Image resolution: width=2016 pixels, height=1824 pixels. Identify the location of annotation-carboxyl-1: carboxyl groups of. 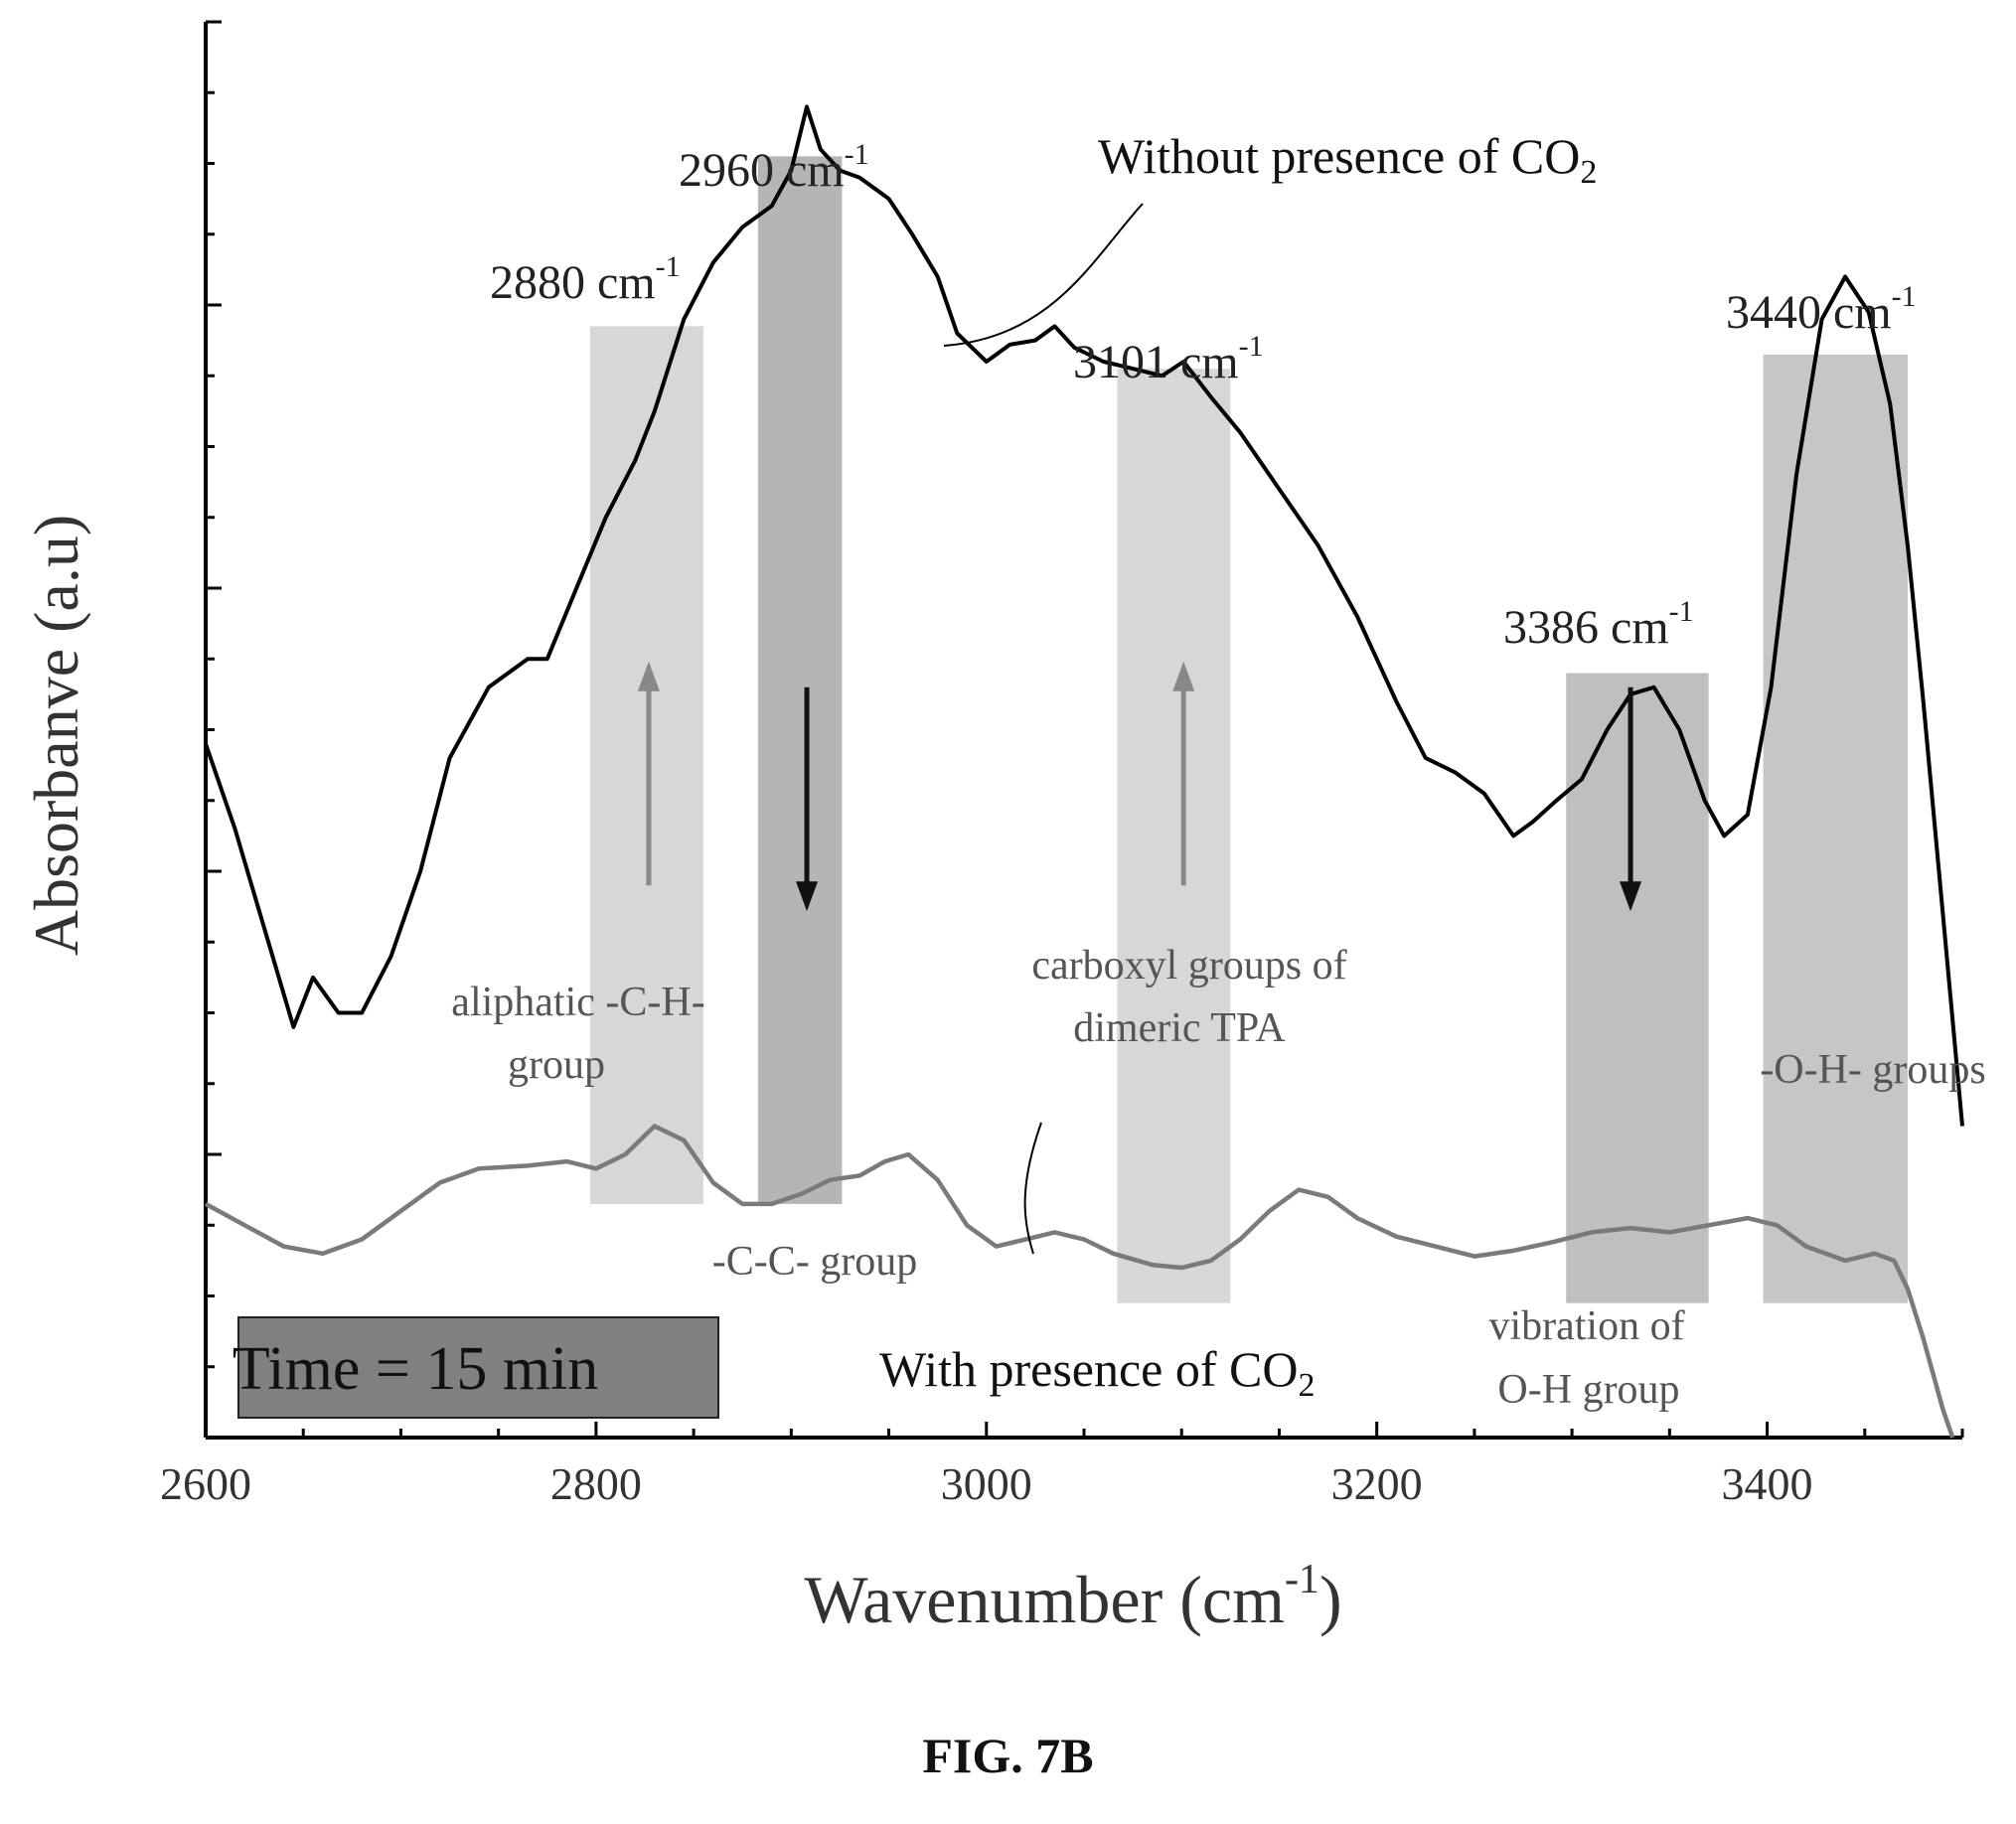
(1189, 965).